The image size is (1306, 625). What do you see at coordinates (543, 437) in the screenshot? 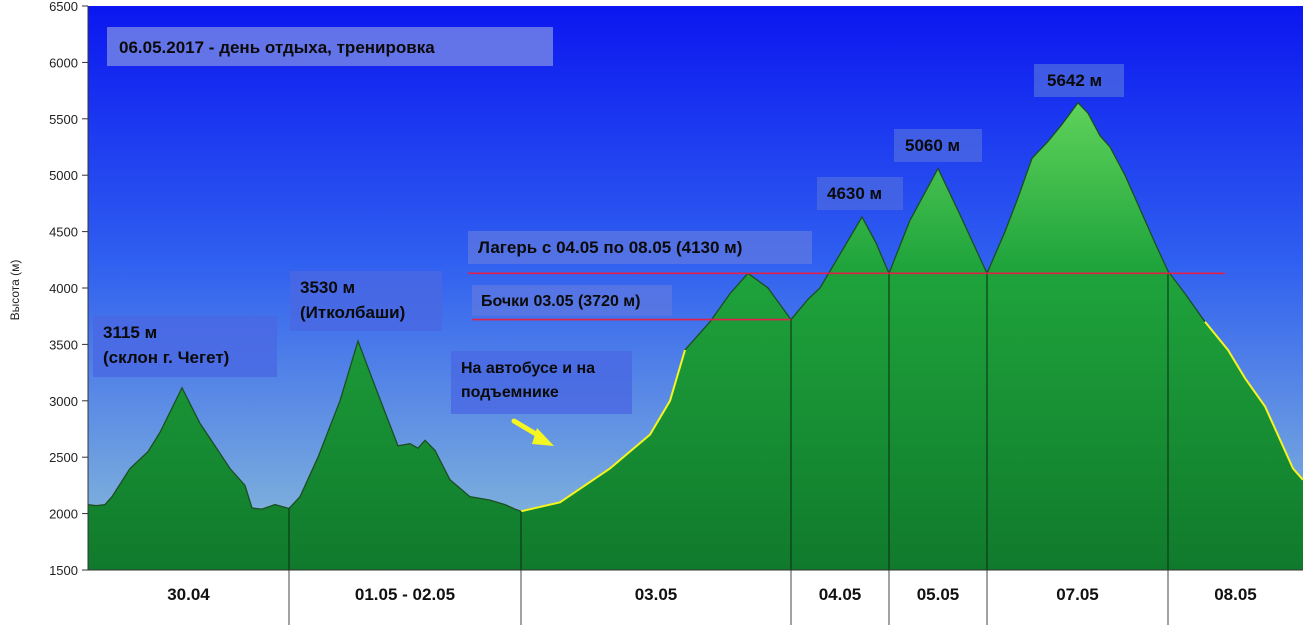
I see `transport-arrow-head` at bounding box center [543, 437].